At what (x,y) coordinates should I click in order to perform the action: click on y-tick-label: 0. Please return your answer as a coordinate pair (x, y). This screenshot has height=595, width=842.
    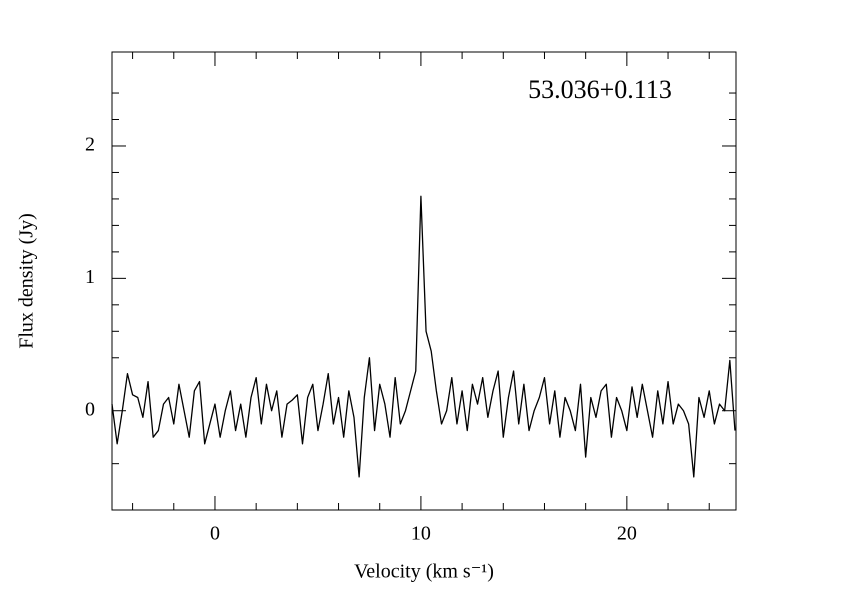
    Looking at the image, I should click on (90, 409).